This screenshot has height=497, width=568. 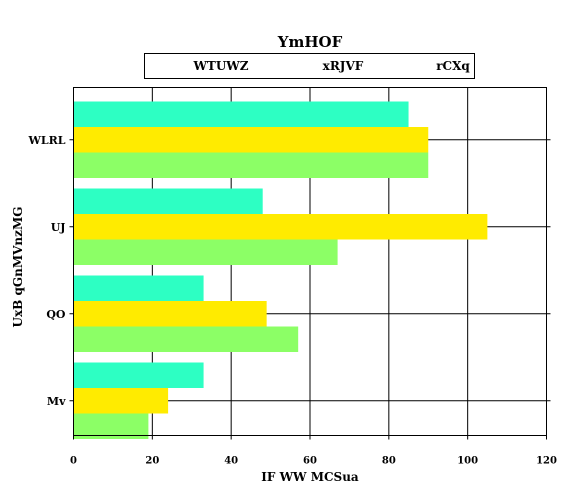 I want to click on bar-WTUWZ-WLRL, so click(x=241, y=114).